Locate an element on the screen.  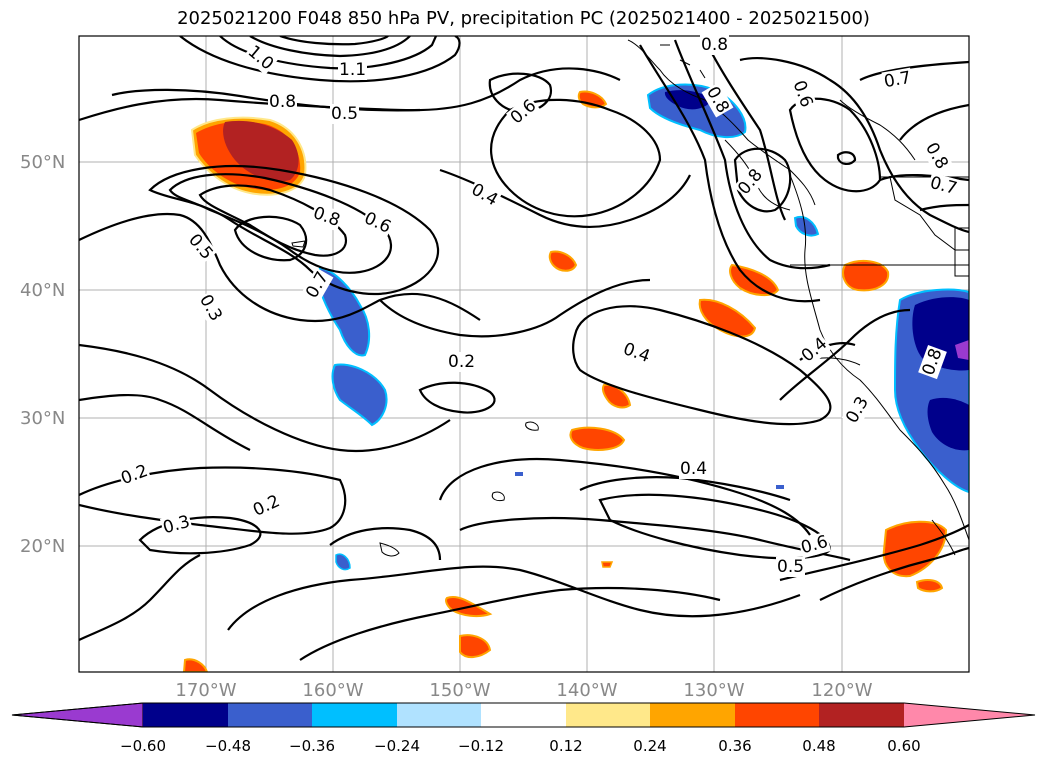
lon-label: 140°W is located at coordinates (587, 690).